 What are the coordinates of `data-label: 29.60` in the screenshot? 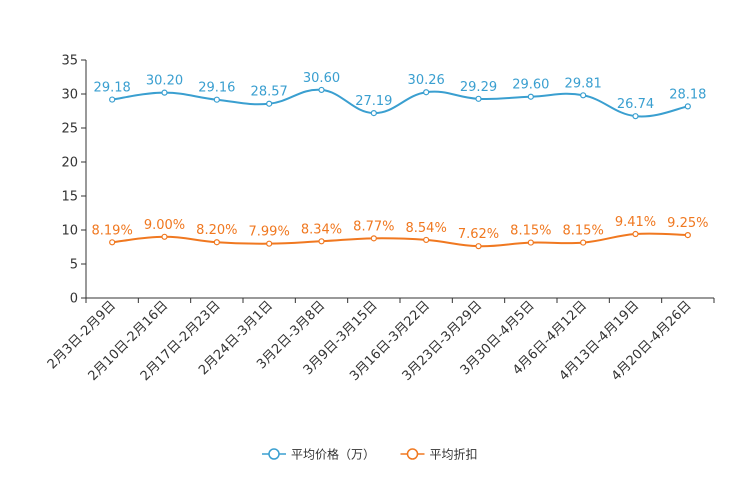 It's located at (530, 85).